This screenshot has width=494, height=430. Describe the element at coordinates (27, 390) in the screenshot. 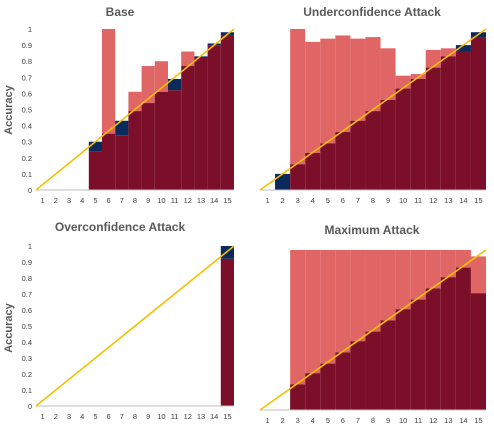

I see `y-tick-label: 0.1` at that location.